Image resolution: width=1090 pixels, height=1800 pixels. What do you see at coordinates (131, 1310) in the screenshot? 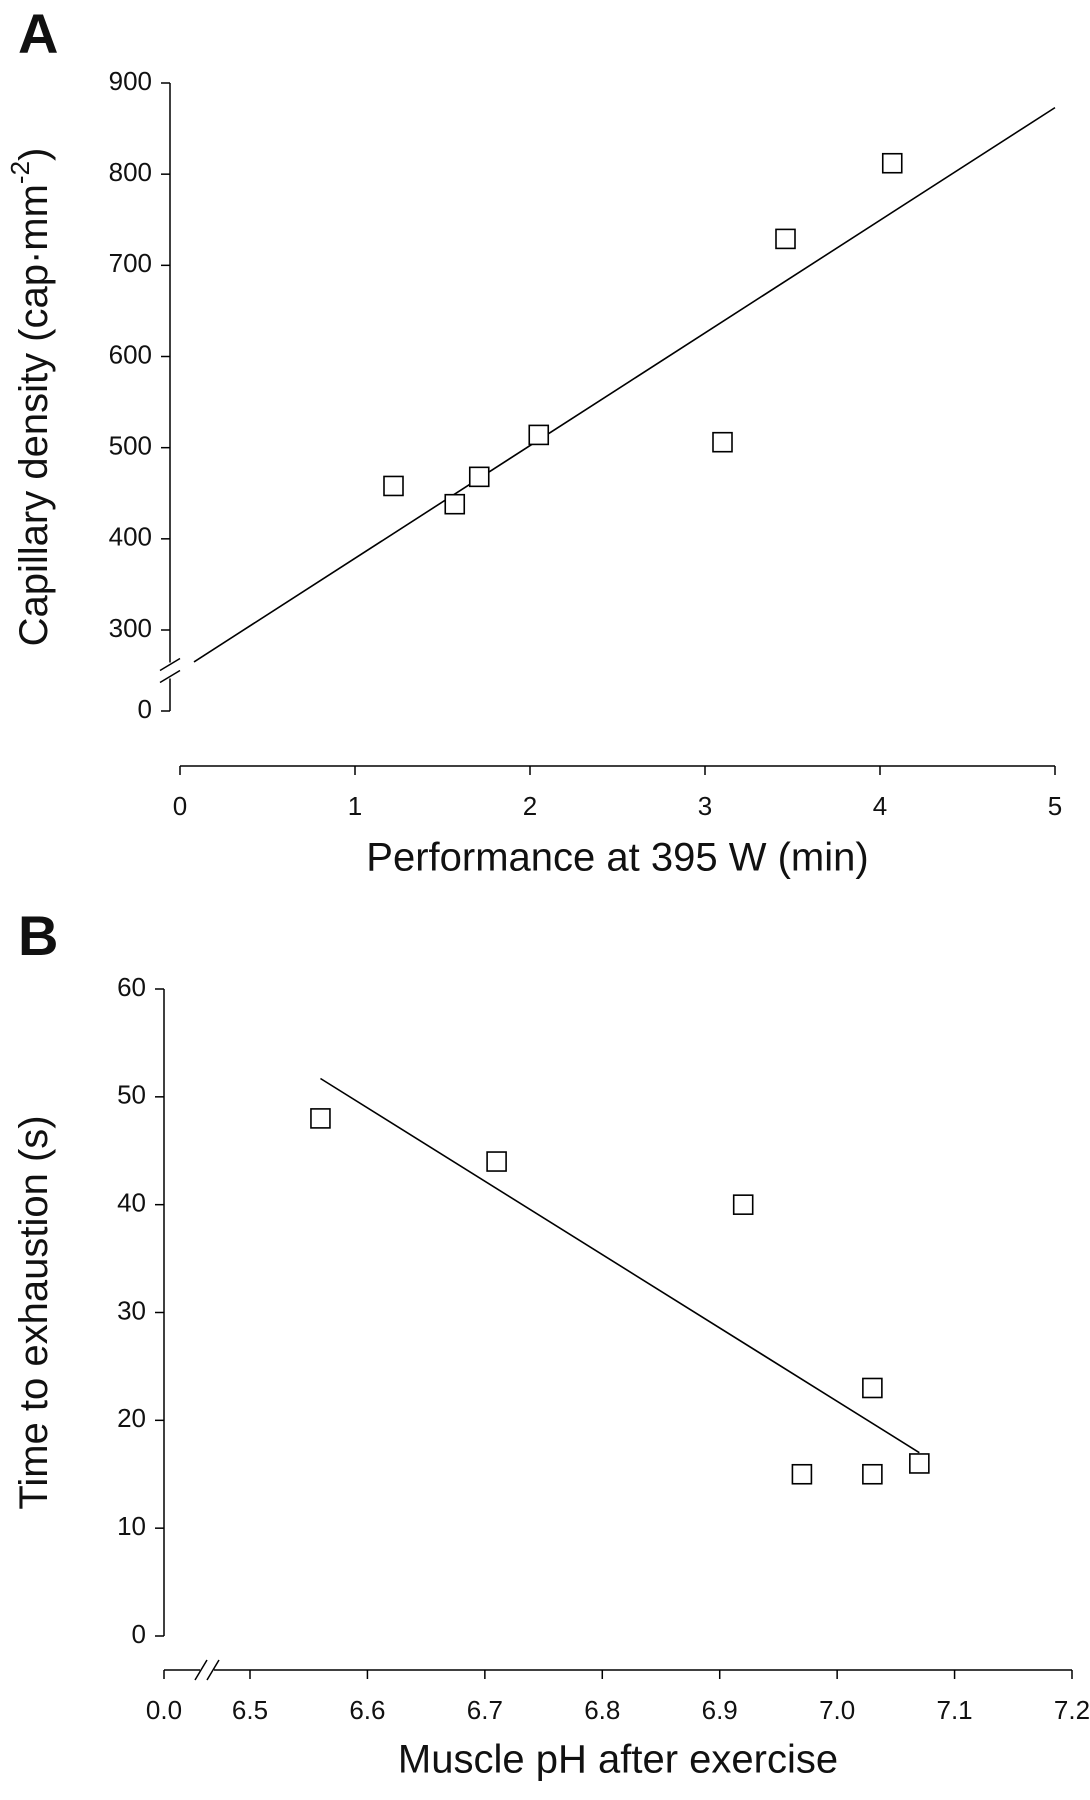
I see `y-tick-label: 30` at bounding box center [131, 1310].